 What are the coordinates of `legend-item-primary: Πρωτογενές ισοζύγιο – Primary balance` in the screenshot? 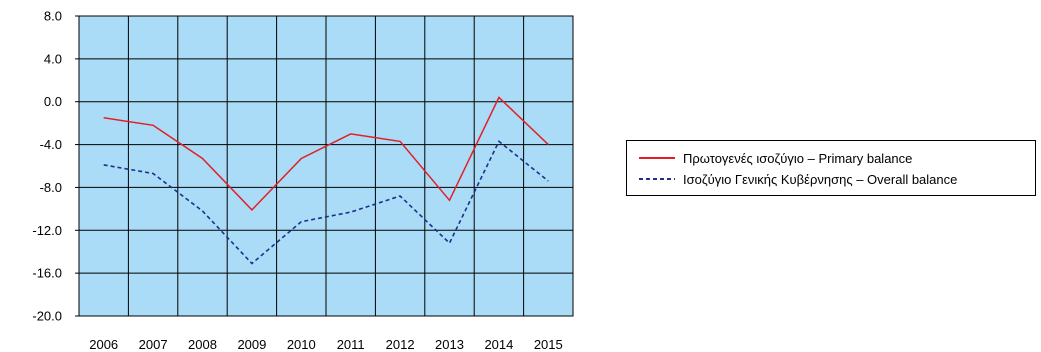 It's located at (775, 158).